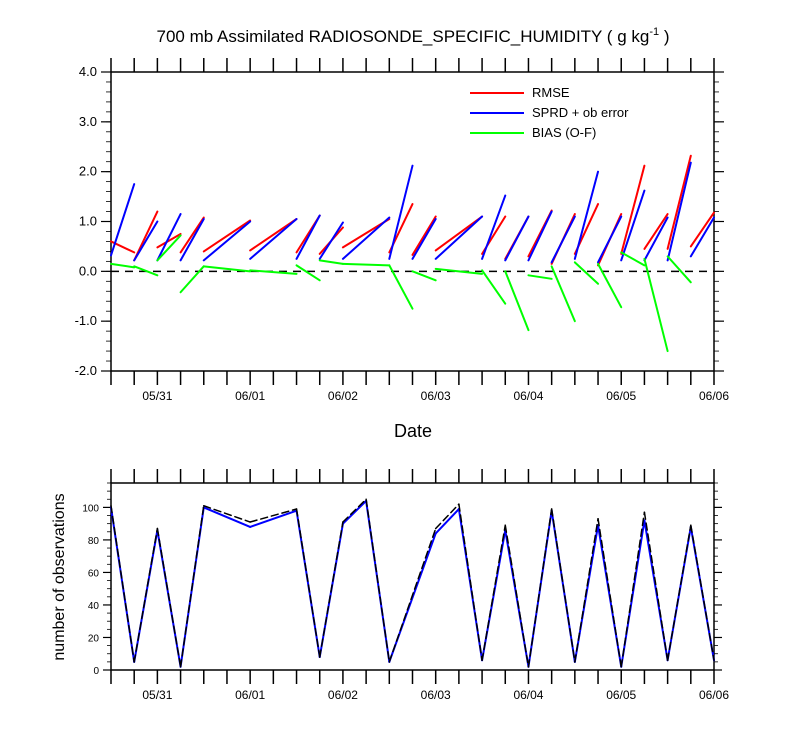  I want to click on legend-label: SPRD + ob error, so click(580, 112).